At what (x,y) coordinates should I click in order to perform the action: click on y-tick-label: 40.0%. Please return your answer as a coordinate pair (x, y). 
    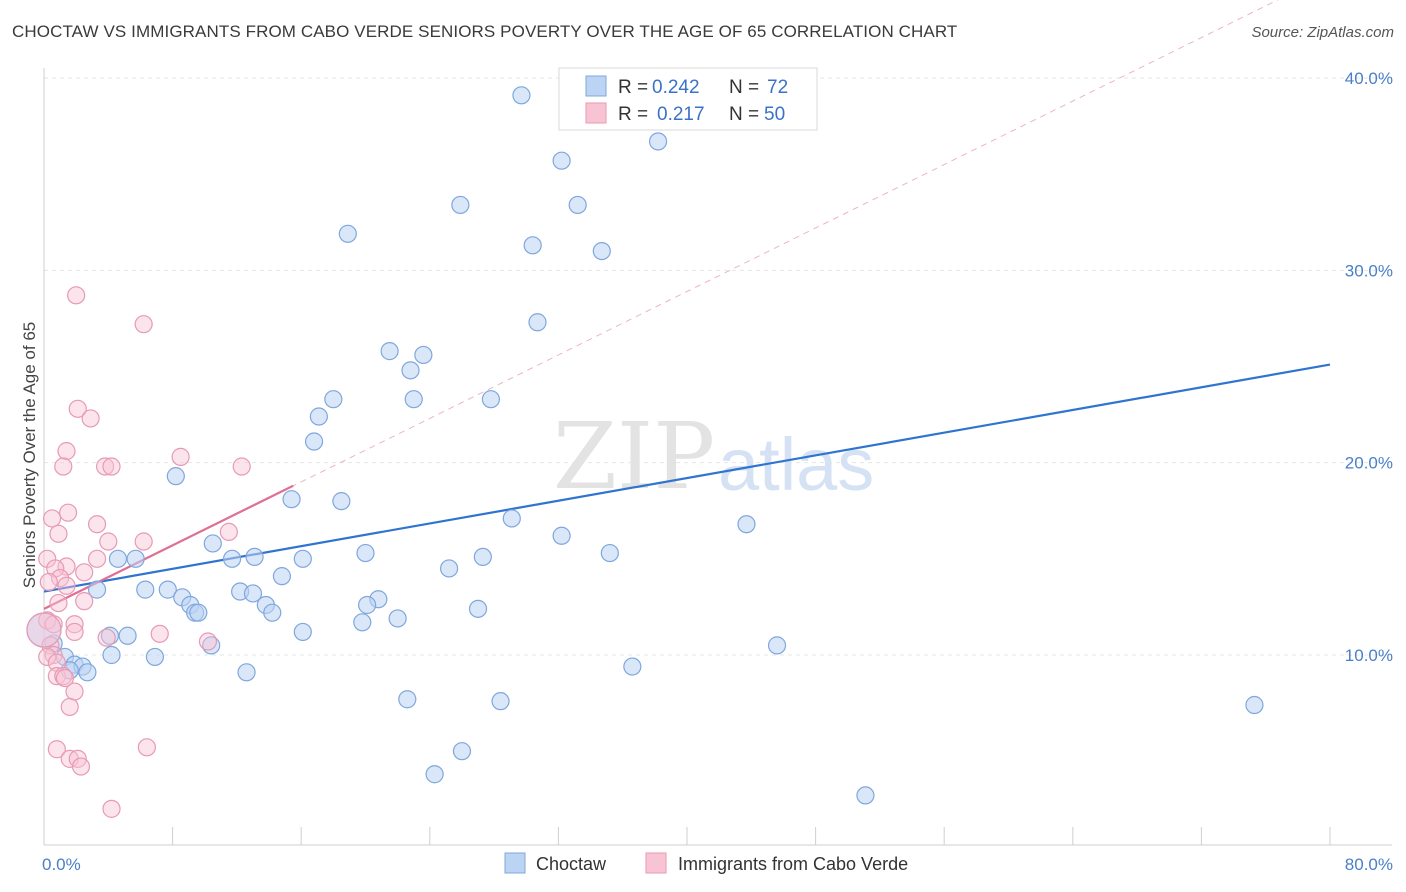
    Looking at the image, I should click on (1369, 78).